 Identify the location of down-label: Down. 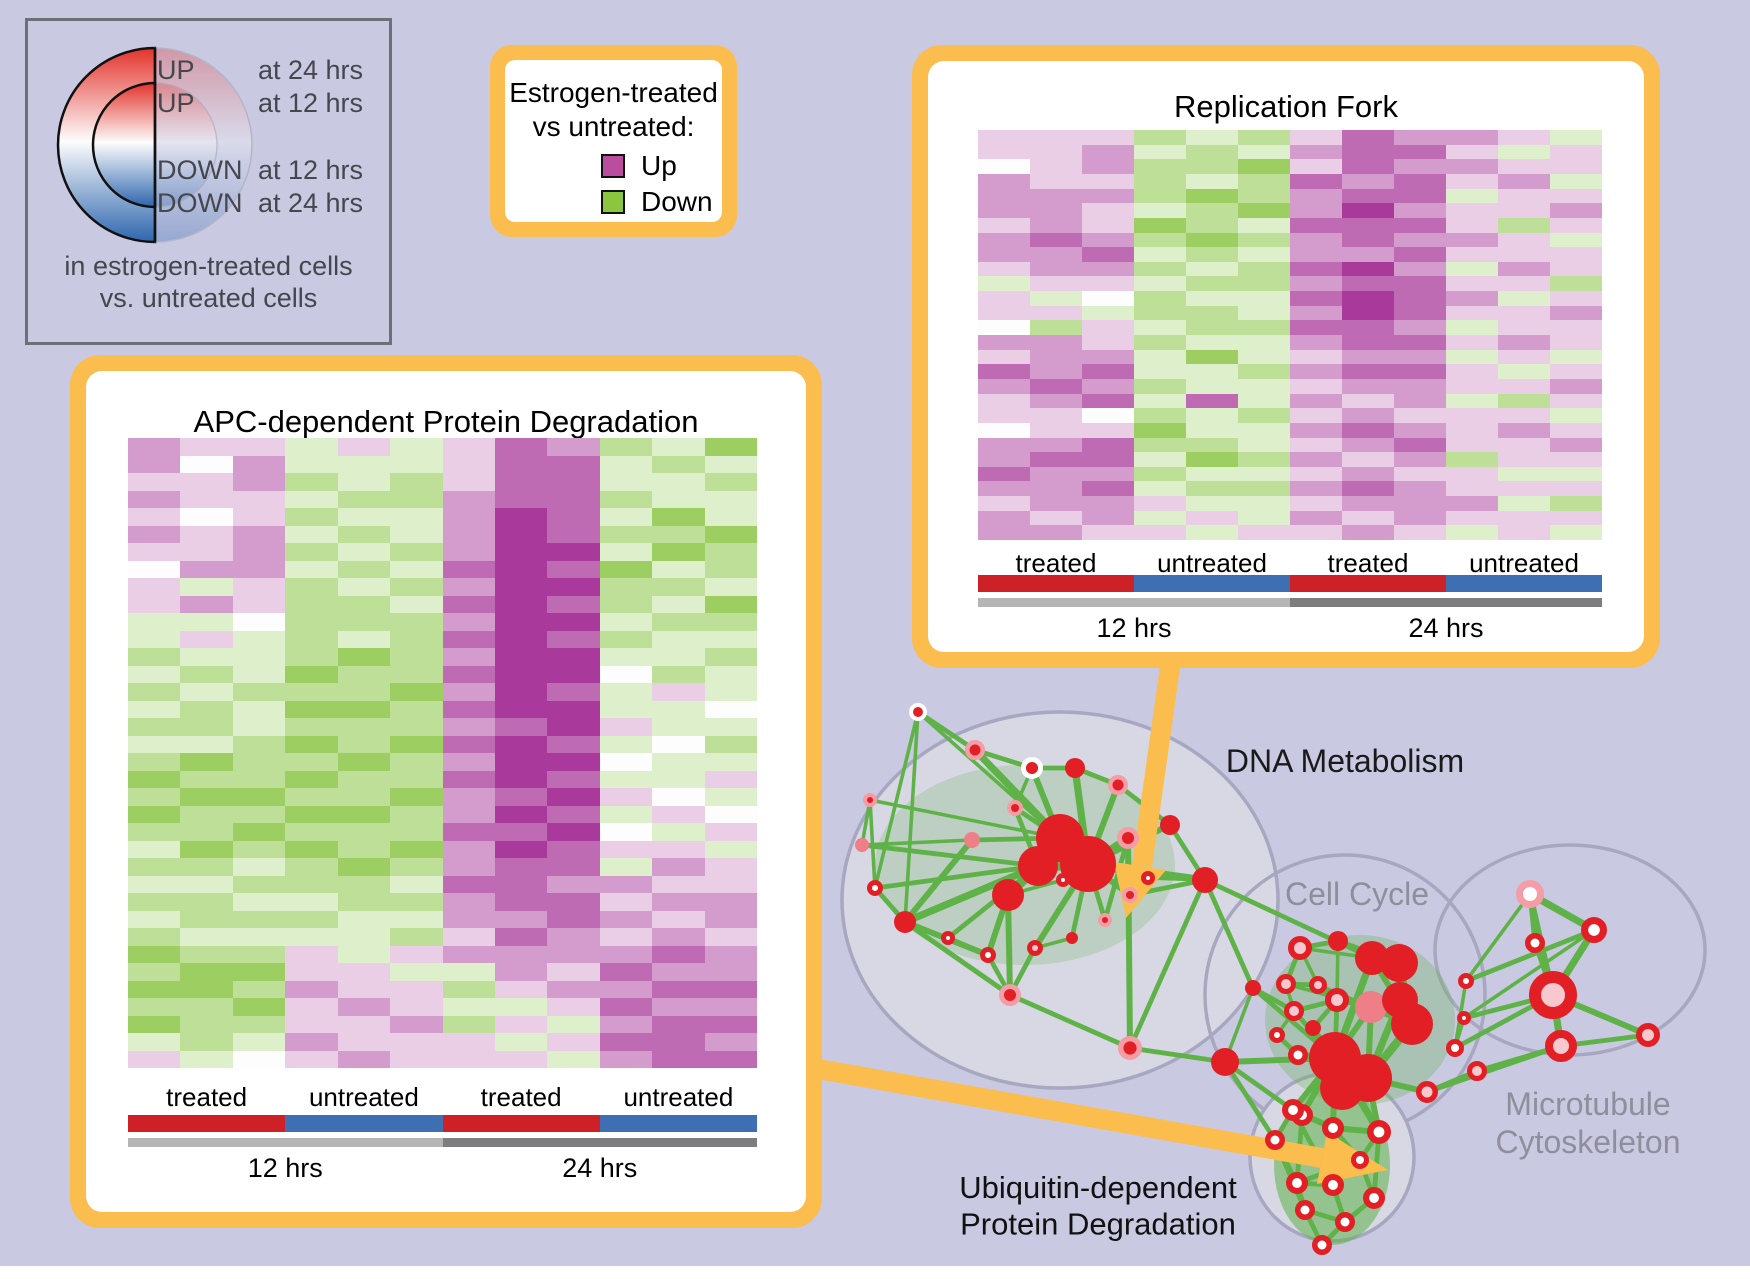
(677, 201).